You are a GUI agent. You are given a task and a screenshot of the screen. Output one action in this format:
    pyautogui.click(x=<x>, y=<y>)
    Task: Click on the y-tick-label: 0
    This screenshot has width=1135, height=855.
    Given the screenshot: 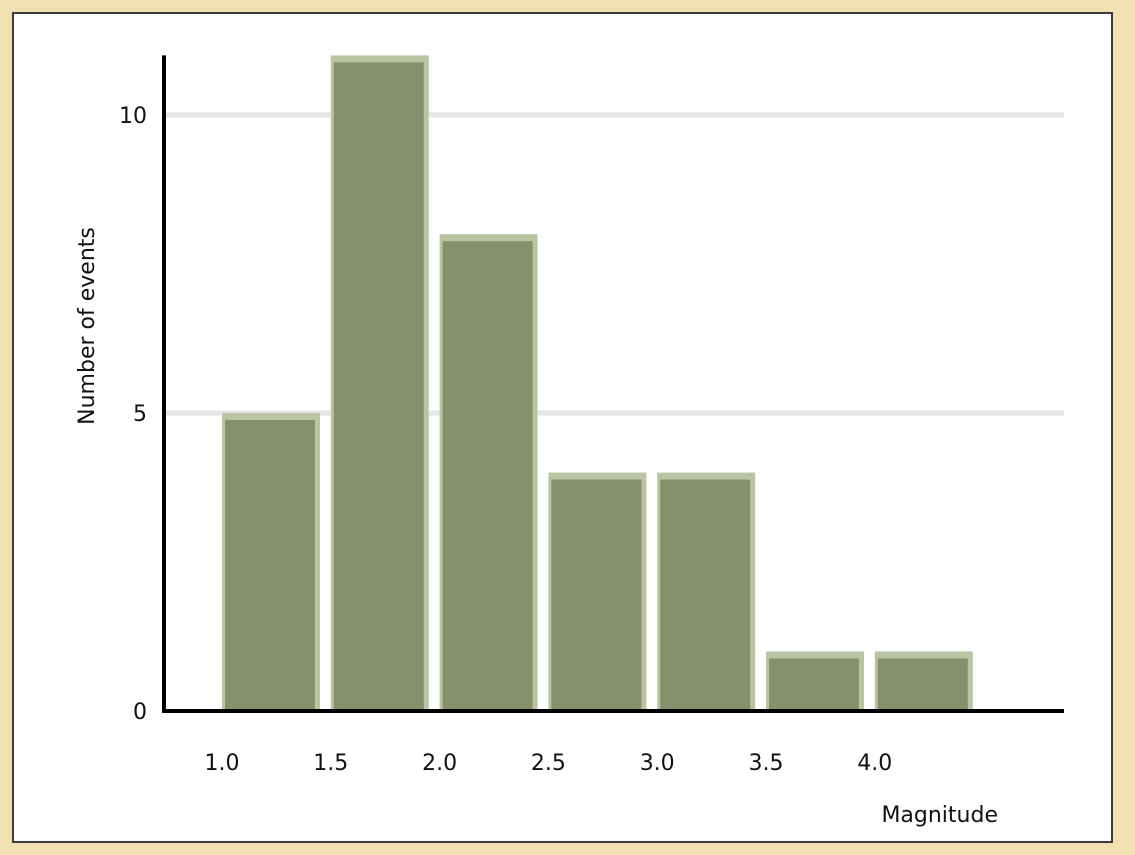 What is the action you would take?
    pyautogui.click(x=140, y=712)
    